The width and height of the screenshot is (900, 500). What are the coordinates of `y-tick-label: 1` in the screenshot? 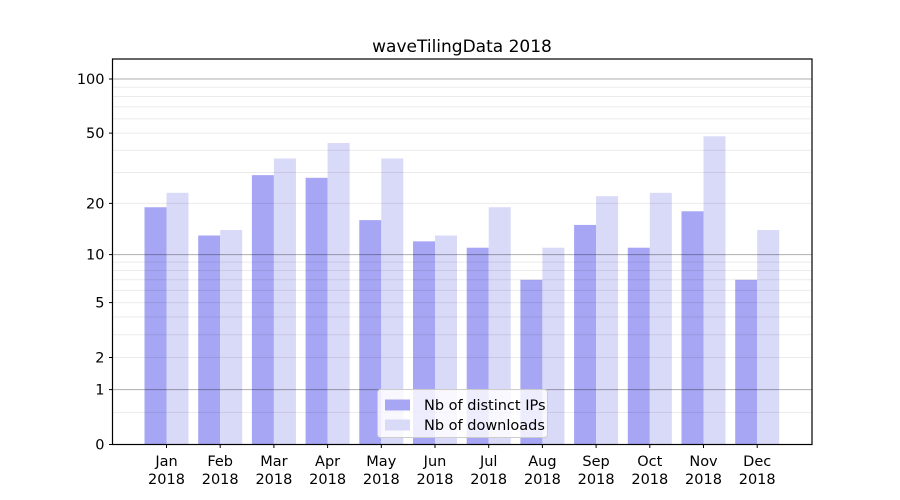 It's located at (99, 391).